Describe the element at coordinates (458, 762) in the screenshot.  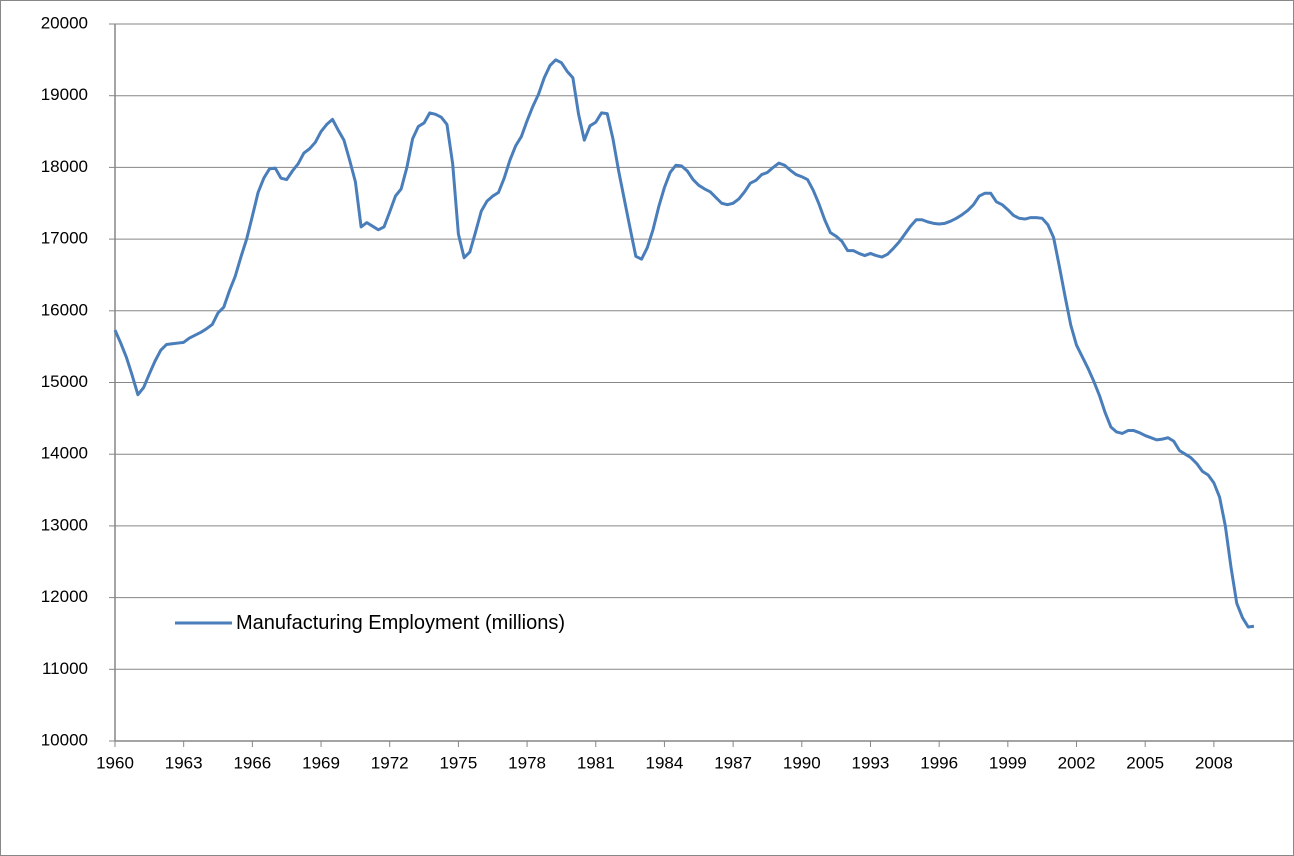
I see `x-tick-label: 1975` at that location.